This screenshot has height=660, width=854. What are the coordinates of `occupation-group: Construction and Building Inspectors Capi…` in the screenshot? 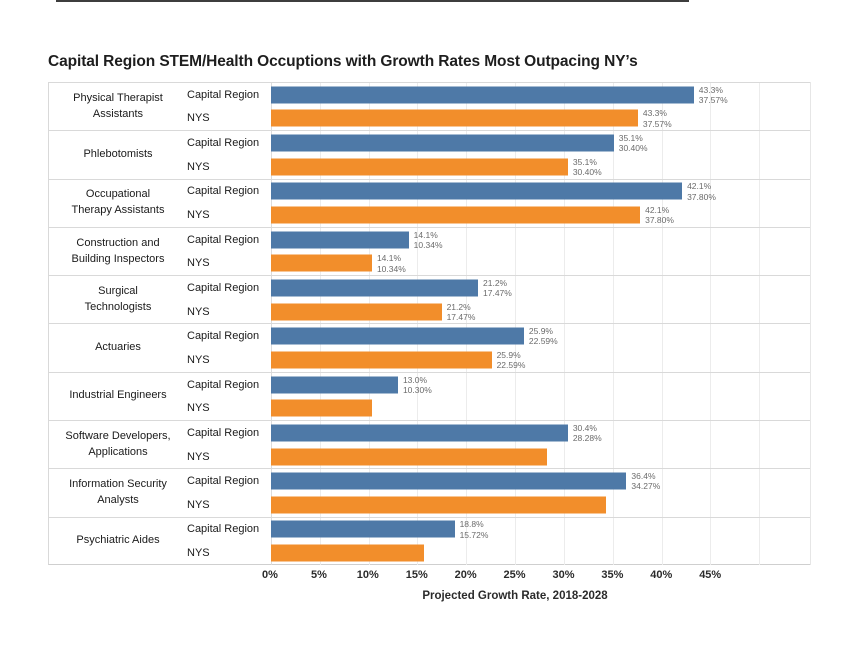 It's located at (429, 250).